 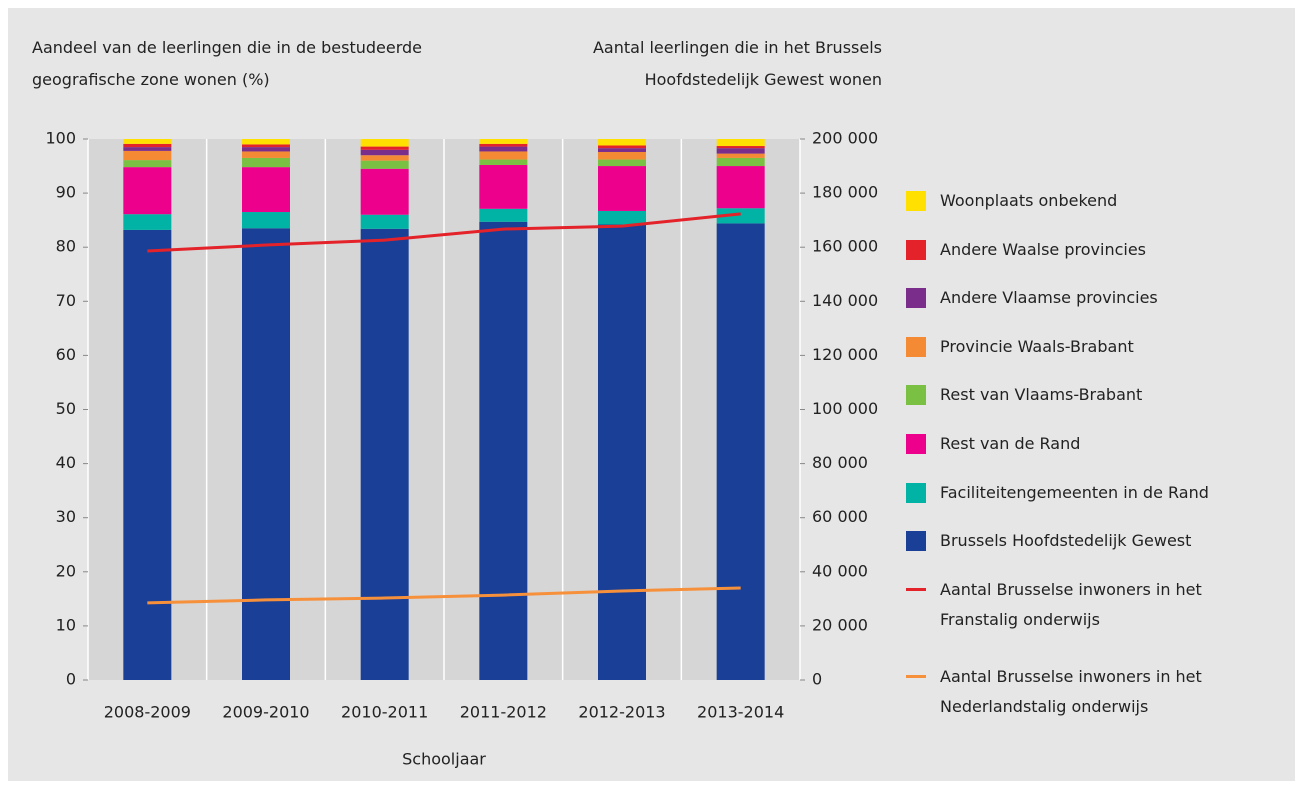 What do you see at coordinates (817, 679) in the screenshot?
I see `y2-tick-label: 0` at bounding box center [817, 679].